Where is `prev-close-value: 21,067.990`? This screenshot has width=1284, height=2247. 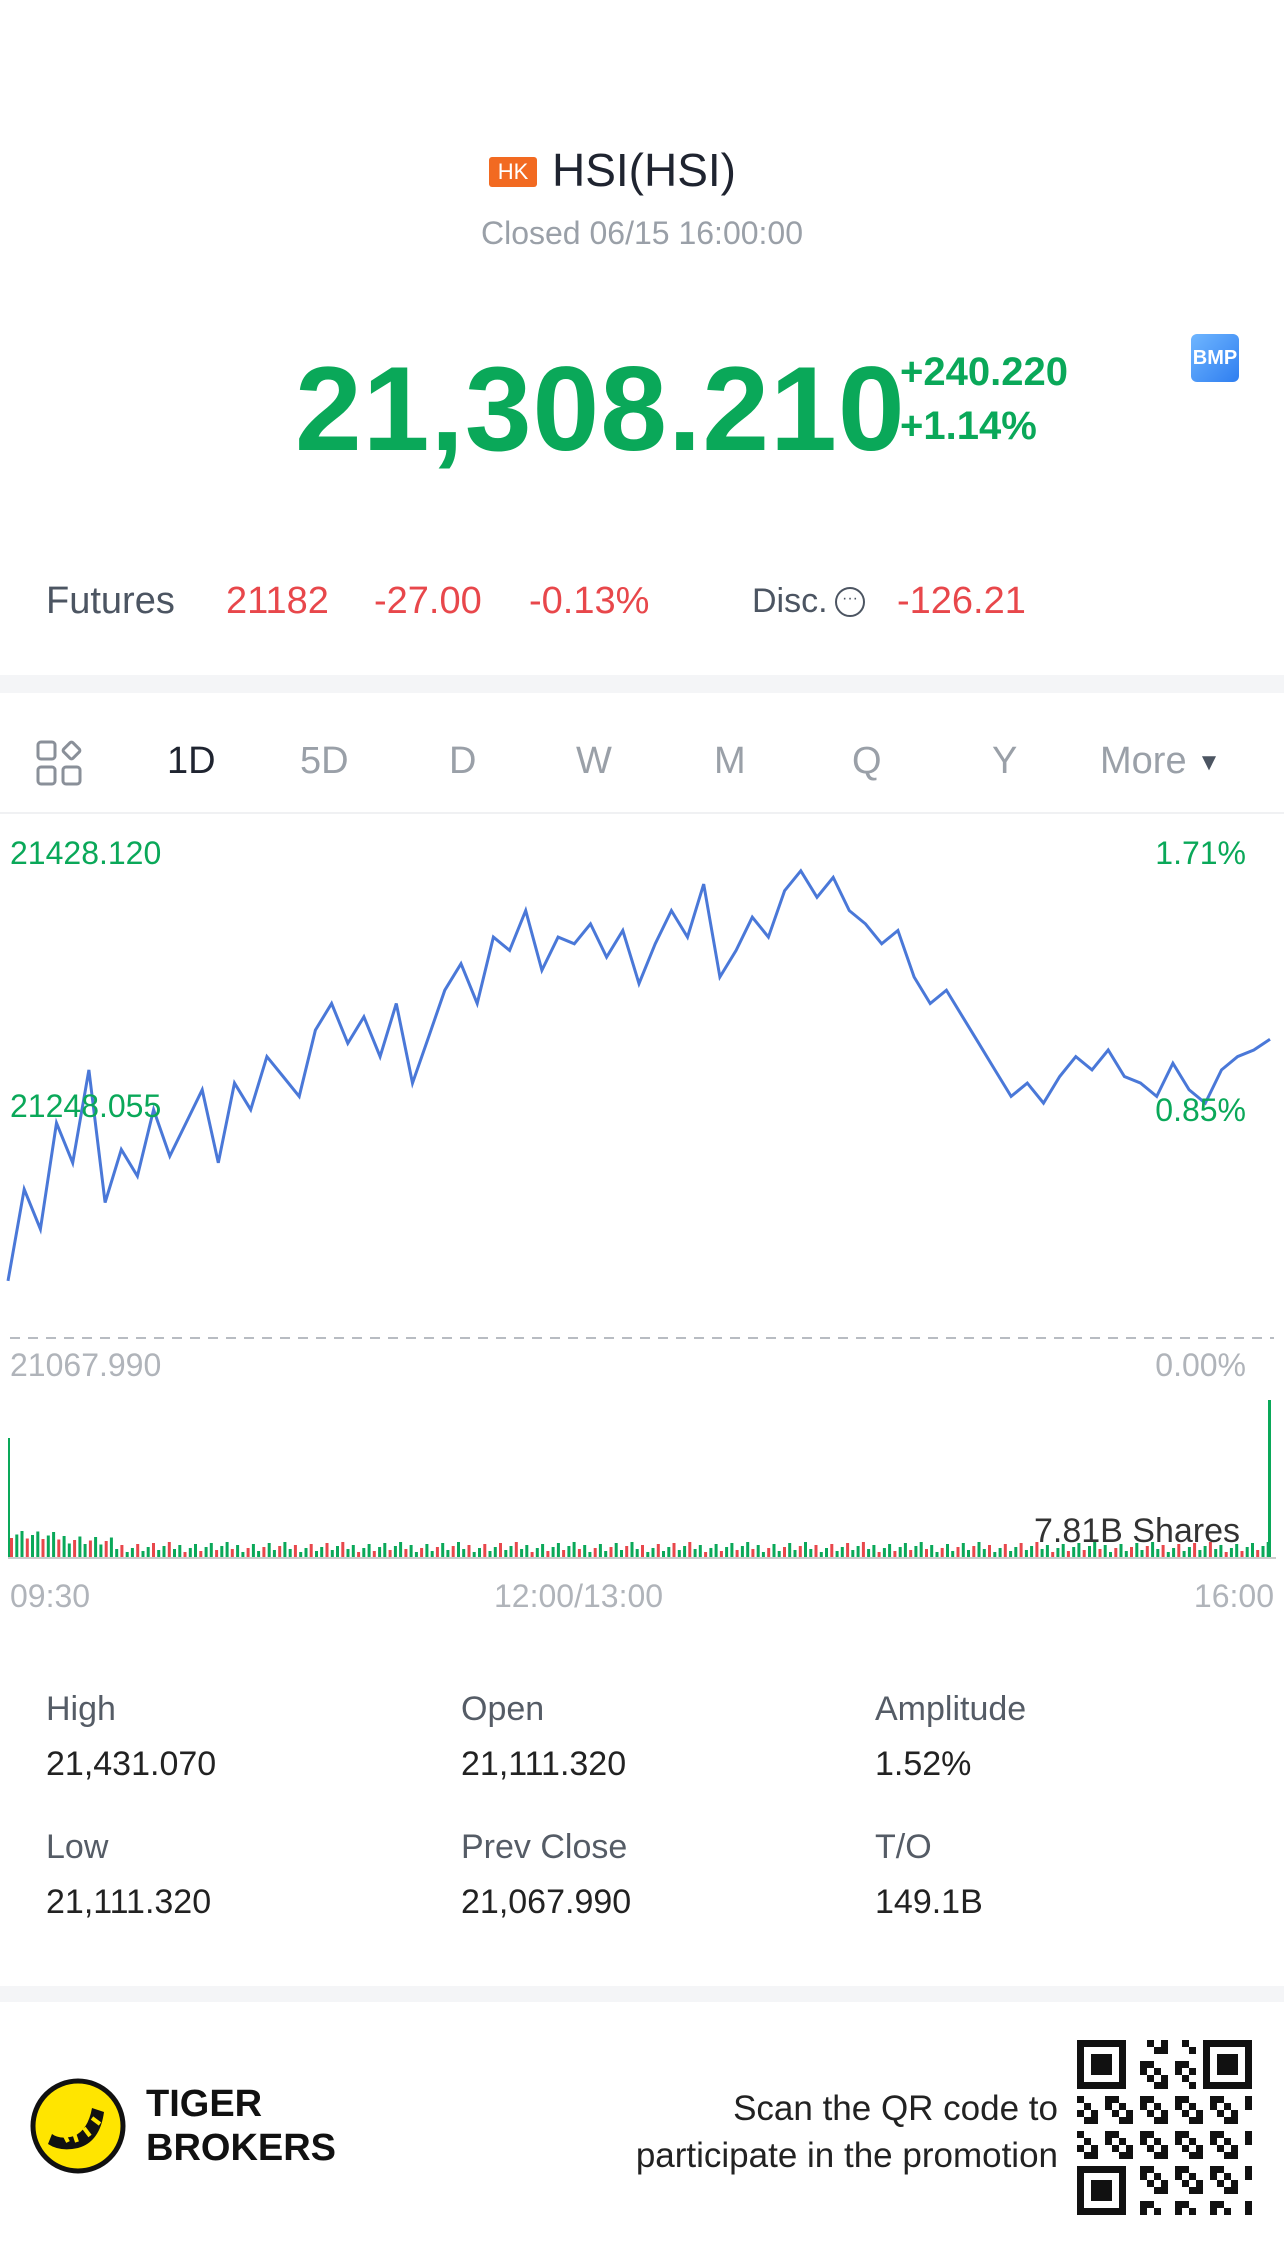 prev-close-value: 21,067.990 is located at coordinates (546, 1902).